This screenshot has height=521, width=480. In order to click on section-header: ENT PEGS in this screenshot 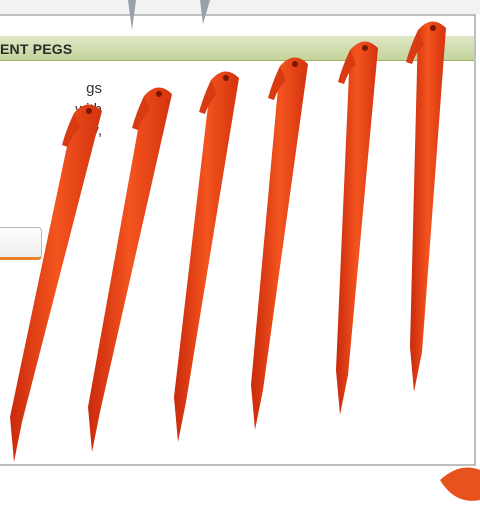, I will do `click(237, 48)`.